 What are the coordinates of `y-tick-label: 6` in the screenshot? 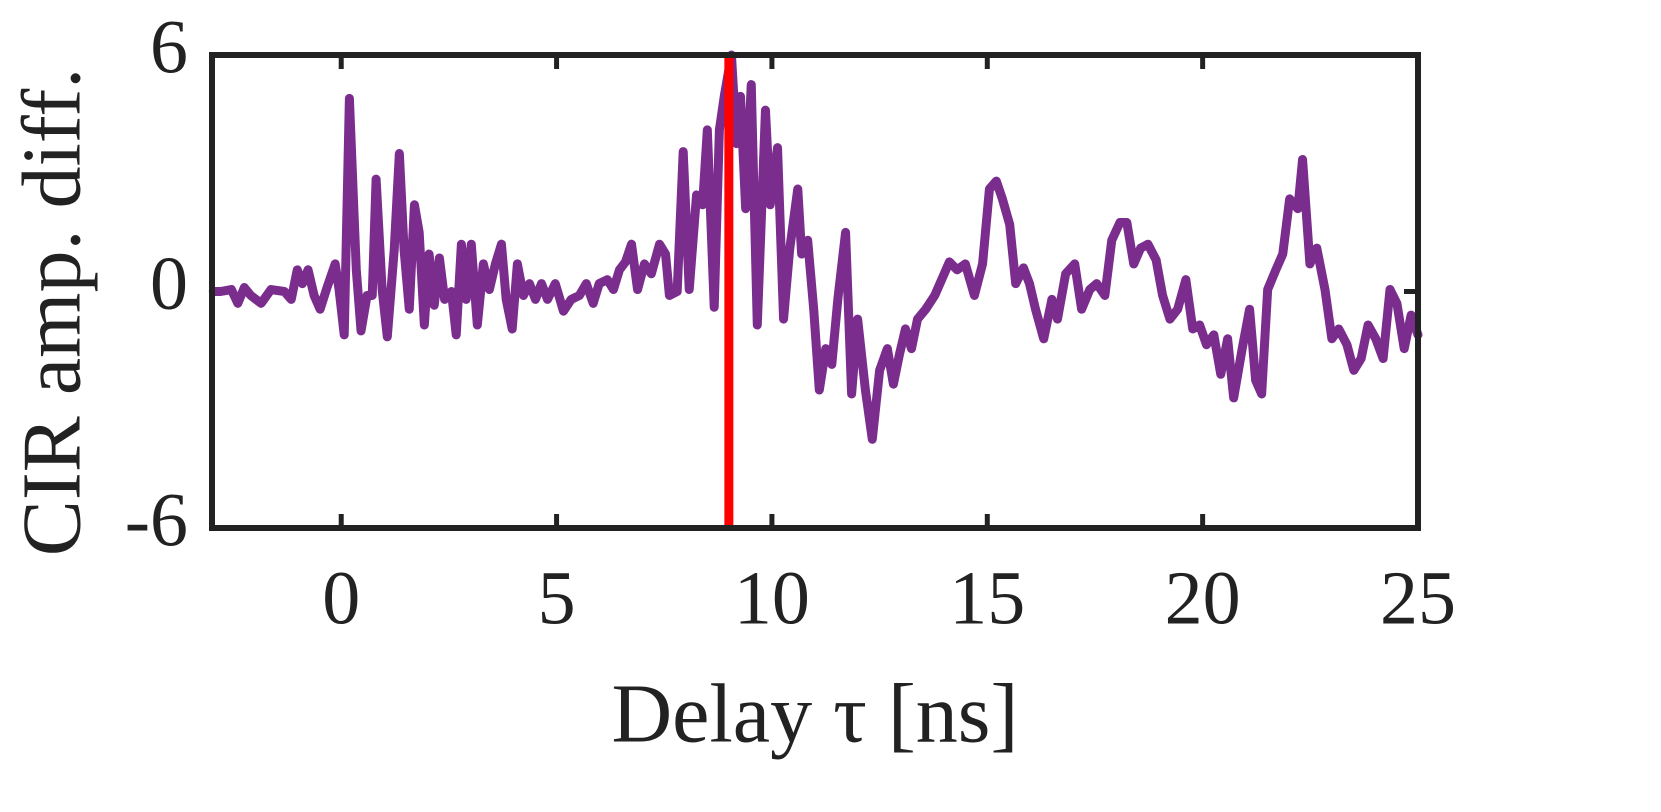 It's located at (169, 47).